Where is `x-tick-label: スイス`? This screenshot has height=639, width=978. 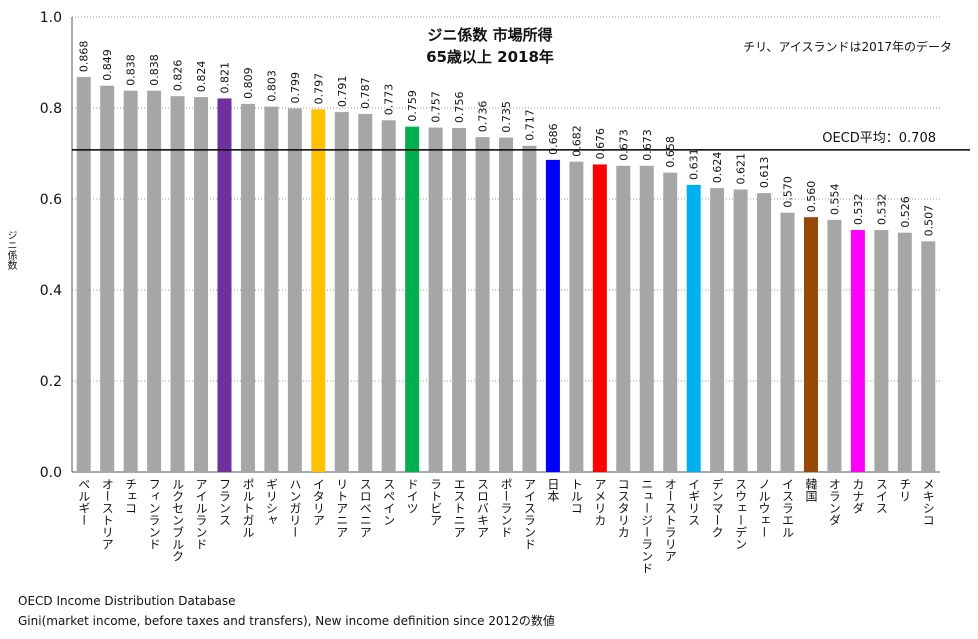 x-tick-label: スイス is located at coordinates (881, 496).